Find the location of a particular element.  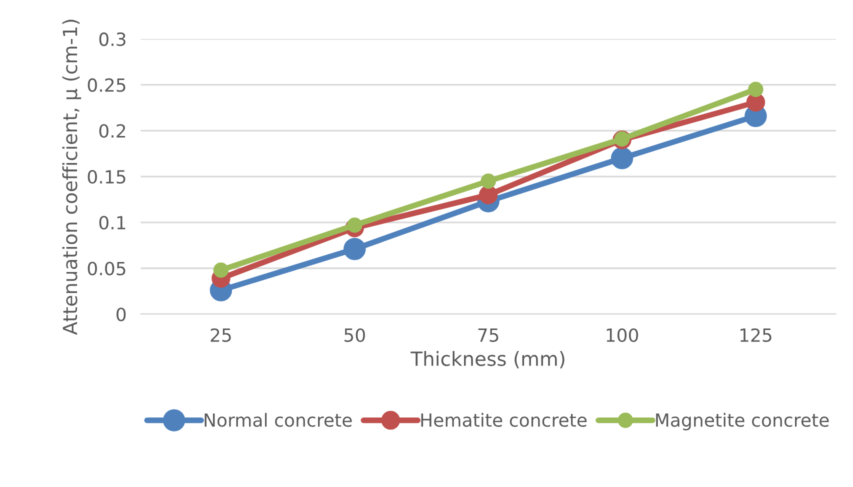

y-tick-label: 0.2 is located at coordinates (112, 131).